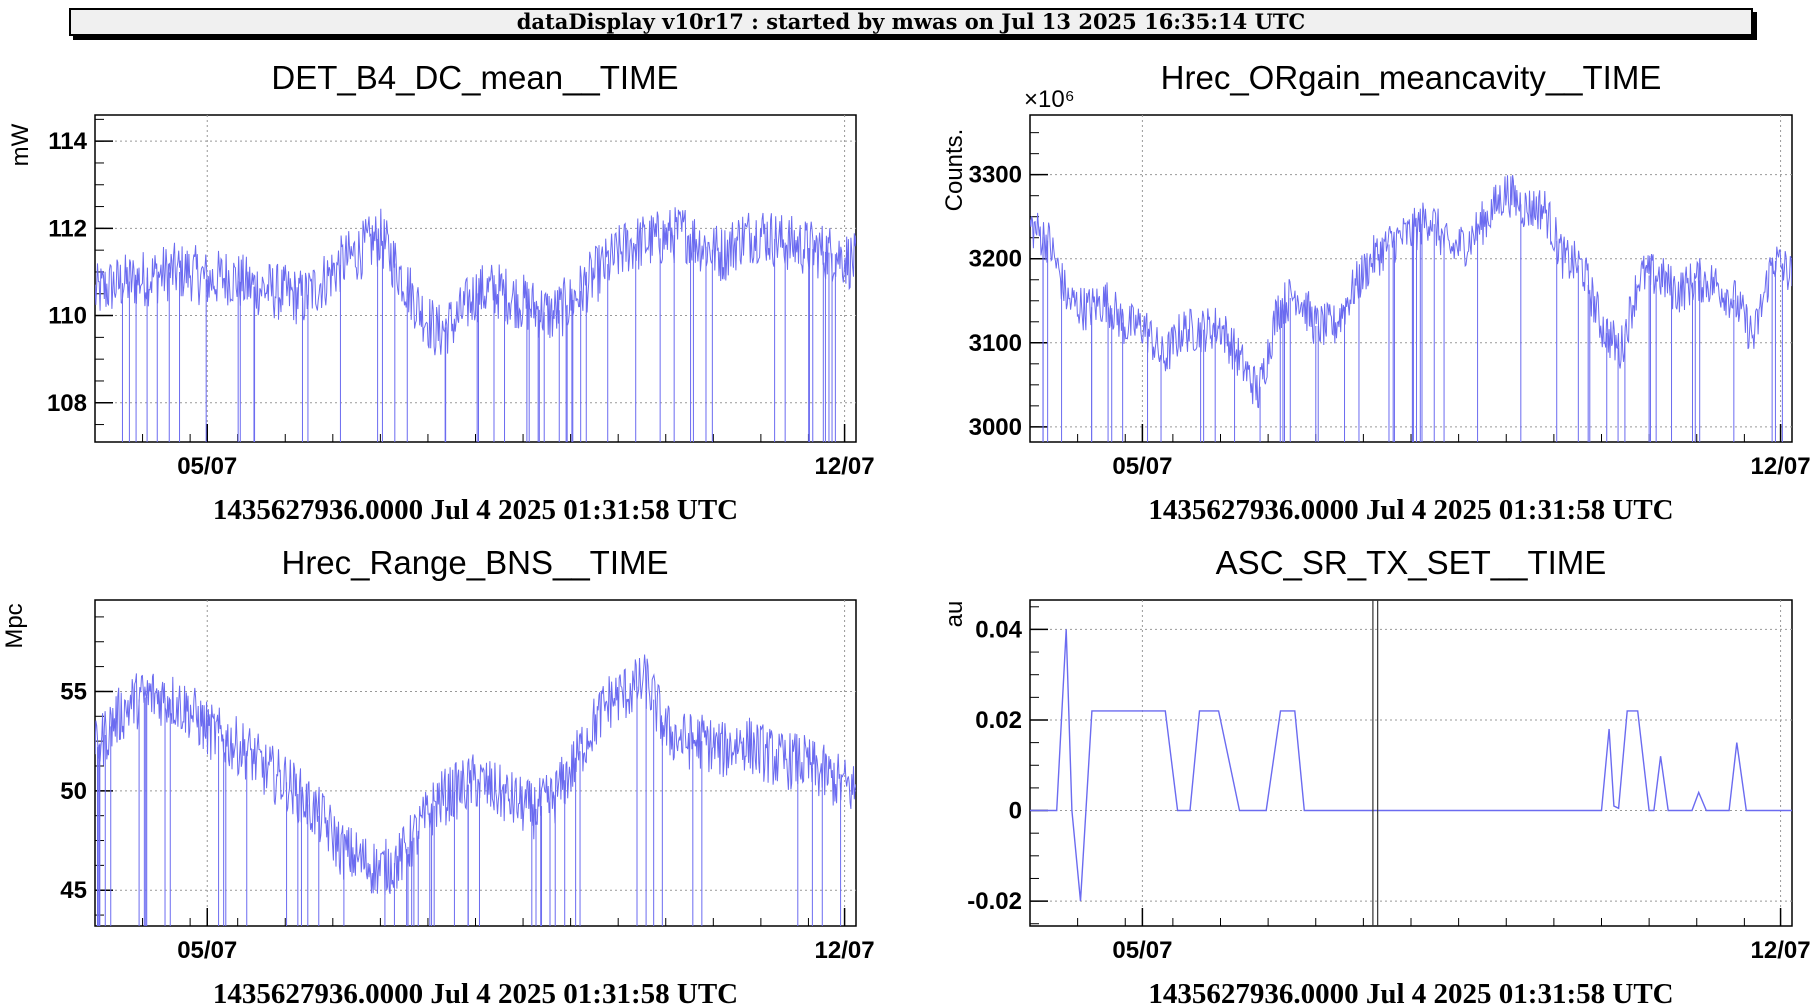  I want to click on chart-title: DET_B4_DC_mean__TIME, so click(474, 77).